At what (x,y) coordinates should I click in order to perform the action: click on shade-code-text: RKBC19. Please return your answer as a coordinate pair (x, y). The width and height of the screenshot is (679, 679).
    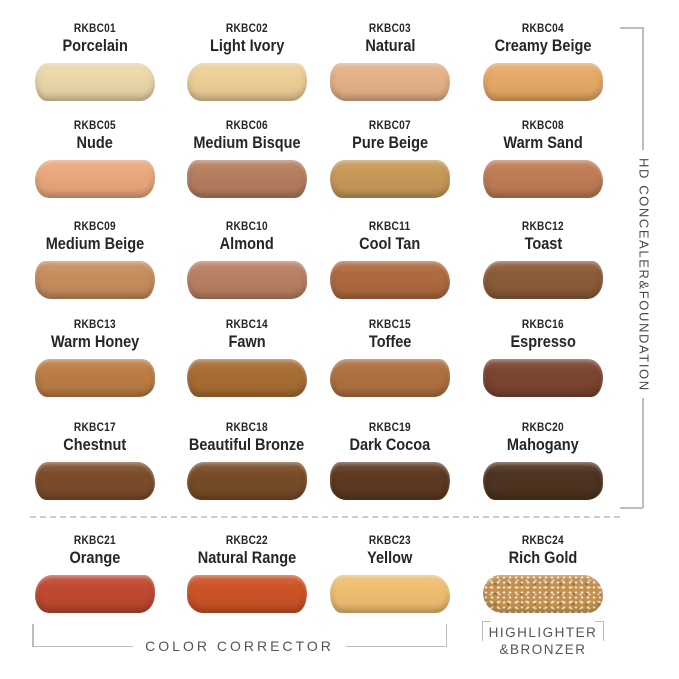
    Looking at the image, I should click on (390, 428).